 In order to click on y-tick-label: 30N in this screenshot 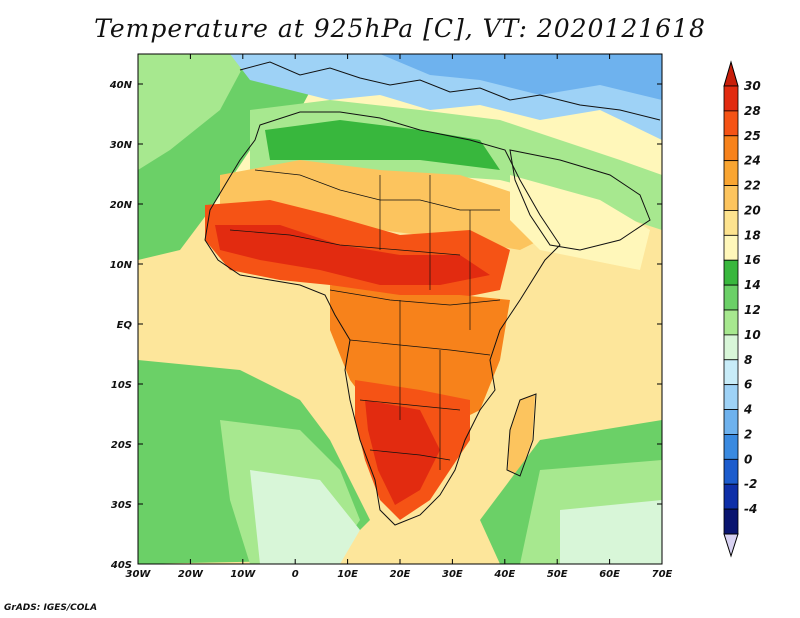, I will do `click(121, 145)`.